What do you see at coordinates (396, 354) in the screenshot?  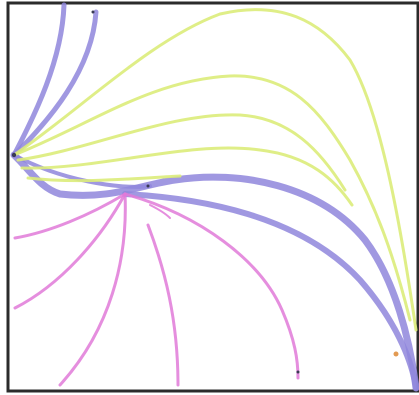 I see `orange-dot` at bounding box center [396, 354].